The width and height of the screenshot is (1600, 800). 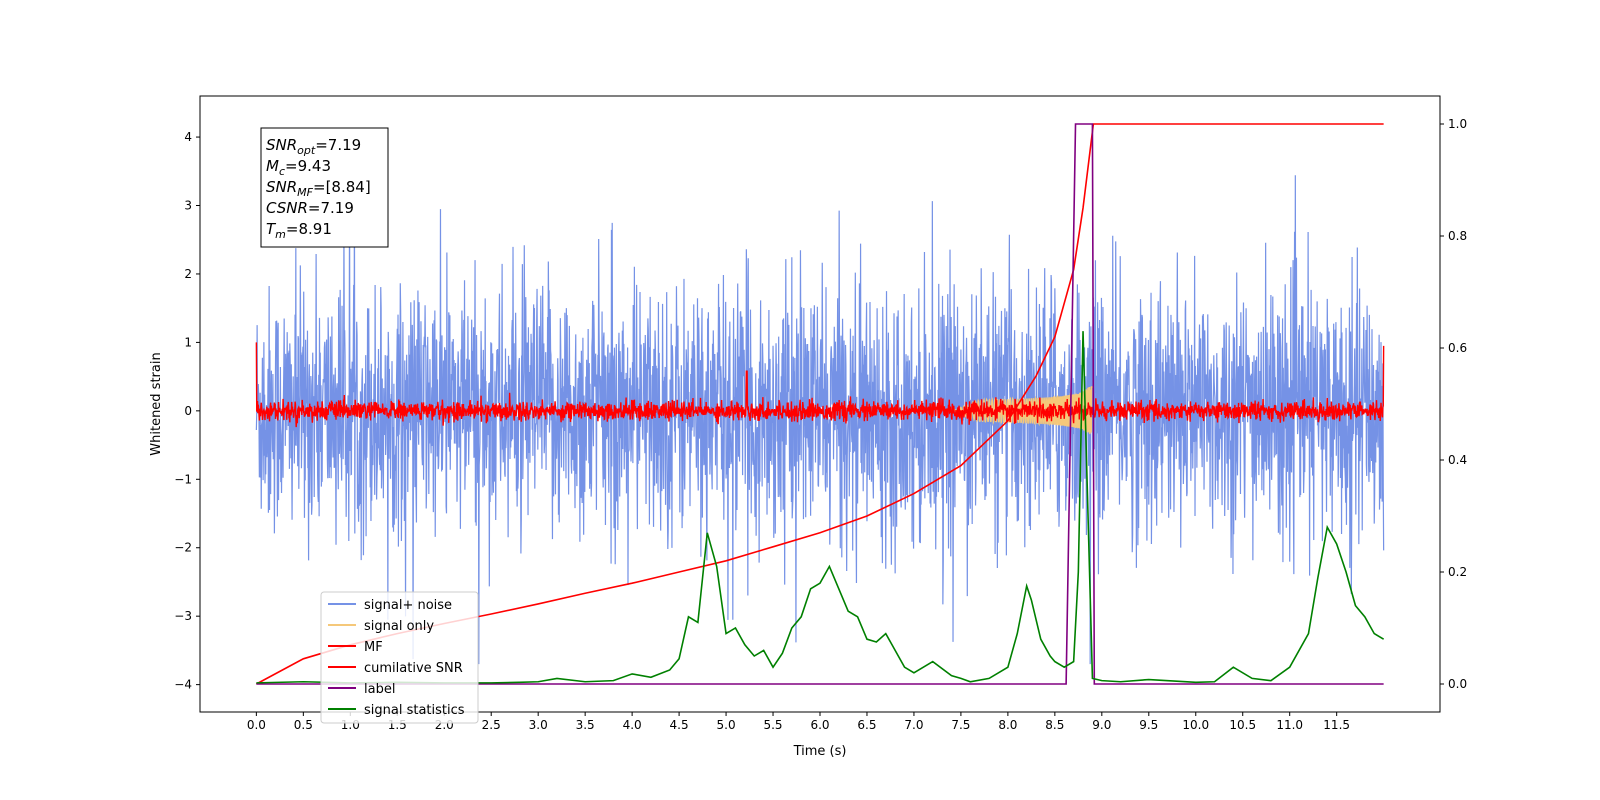 I want to click on x-tick-label: 8.0, so click(x=1007, y=725).